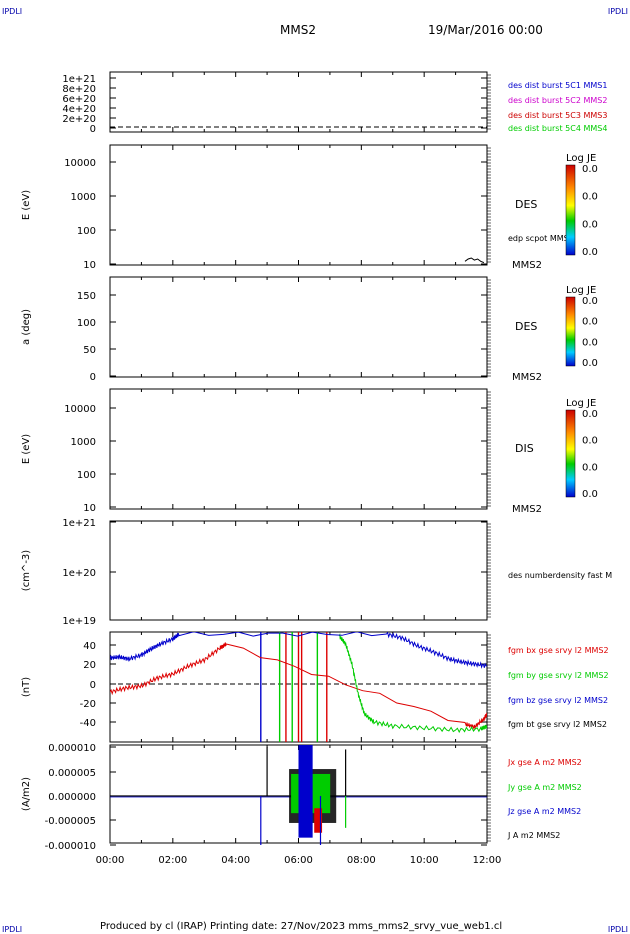 The height and width of the screenshot is (934, 630). I want to click on y-tick-label: 40, so click(89, 646).